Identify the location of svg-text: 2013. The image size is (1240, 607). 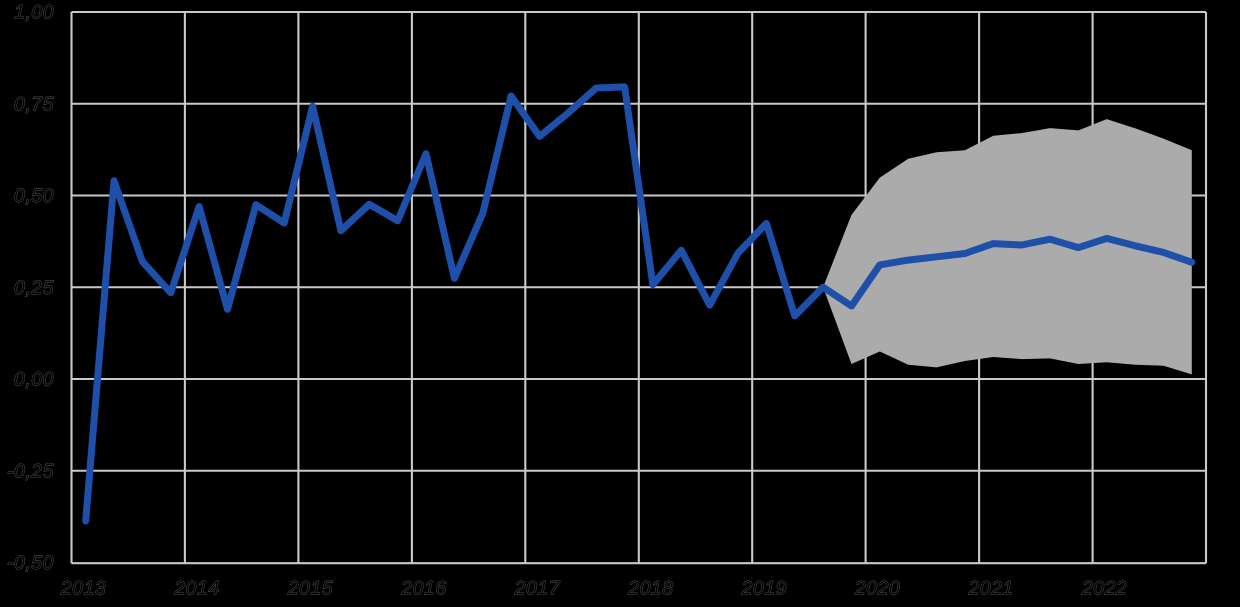
(83, 588).